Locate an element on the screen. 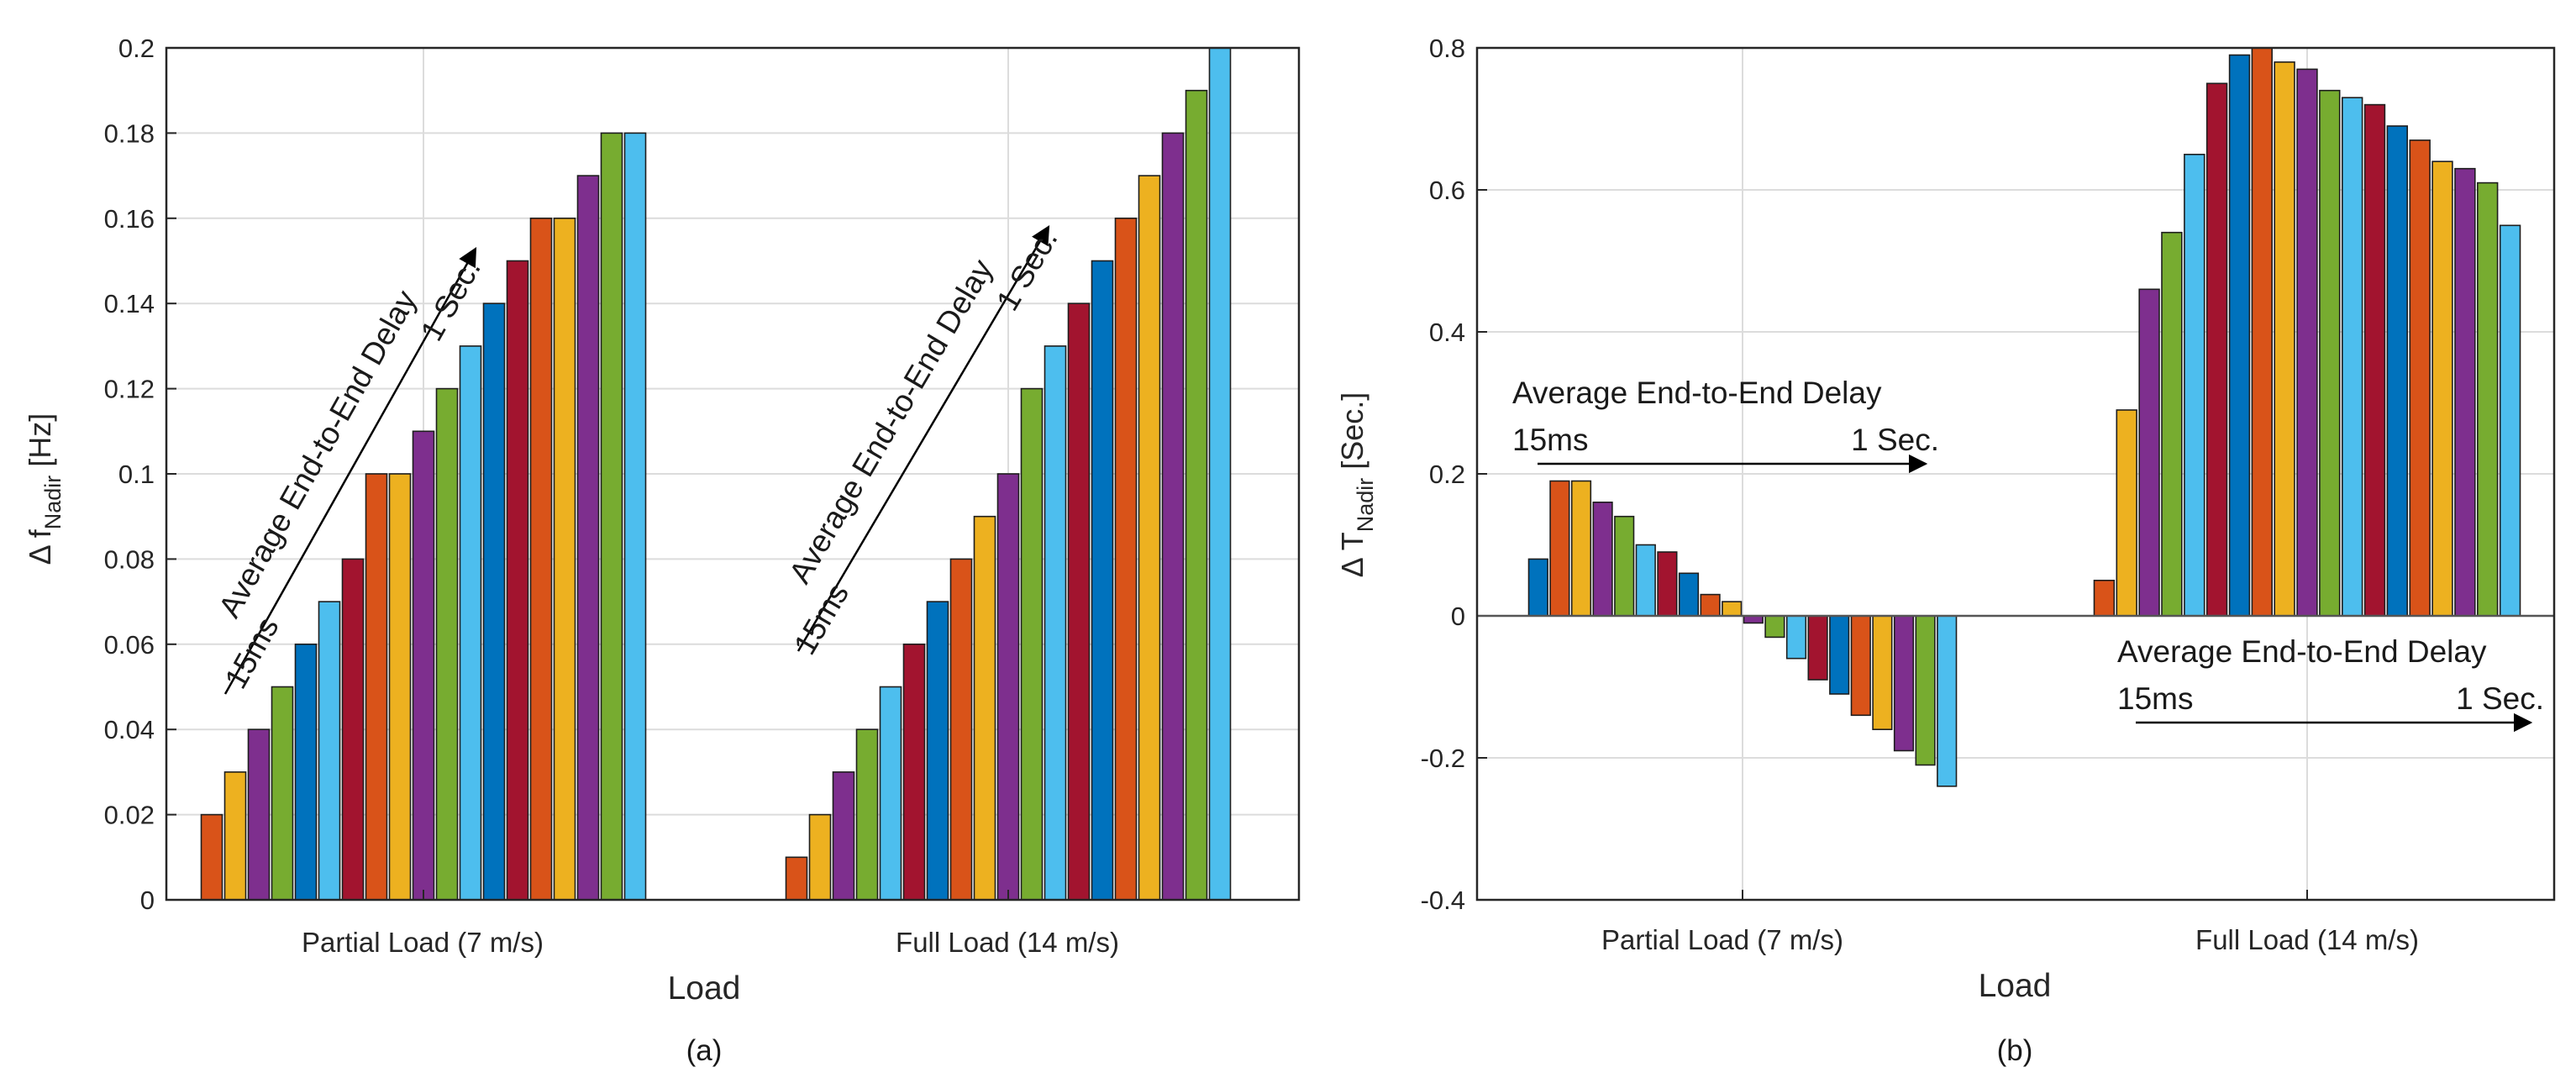  chart-a-y-tick-label: 0.06 is located at coordinates (129, 645).